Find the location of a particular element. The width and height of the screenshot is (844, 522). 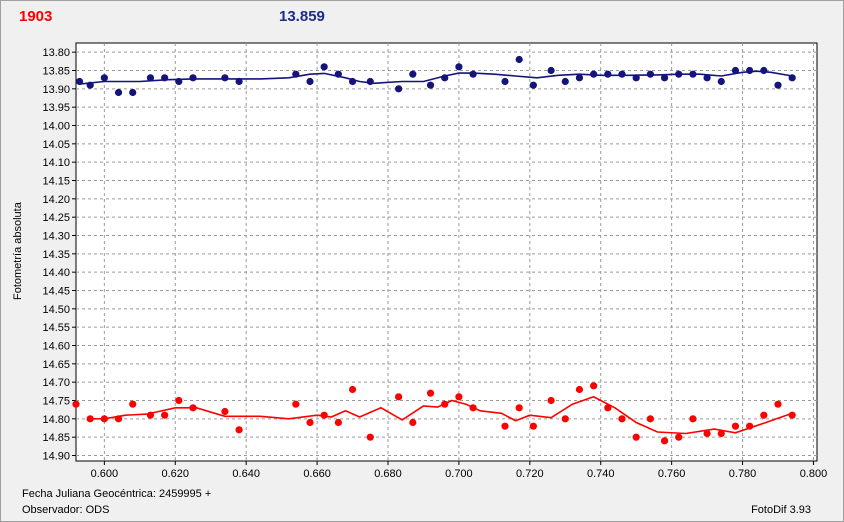

software-label: FotoDif 3.93 is located at coordinates (781, 510).